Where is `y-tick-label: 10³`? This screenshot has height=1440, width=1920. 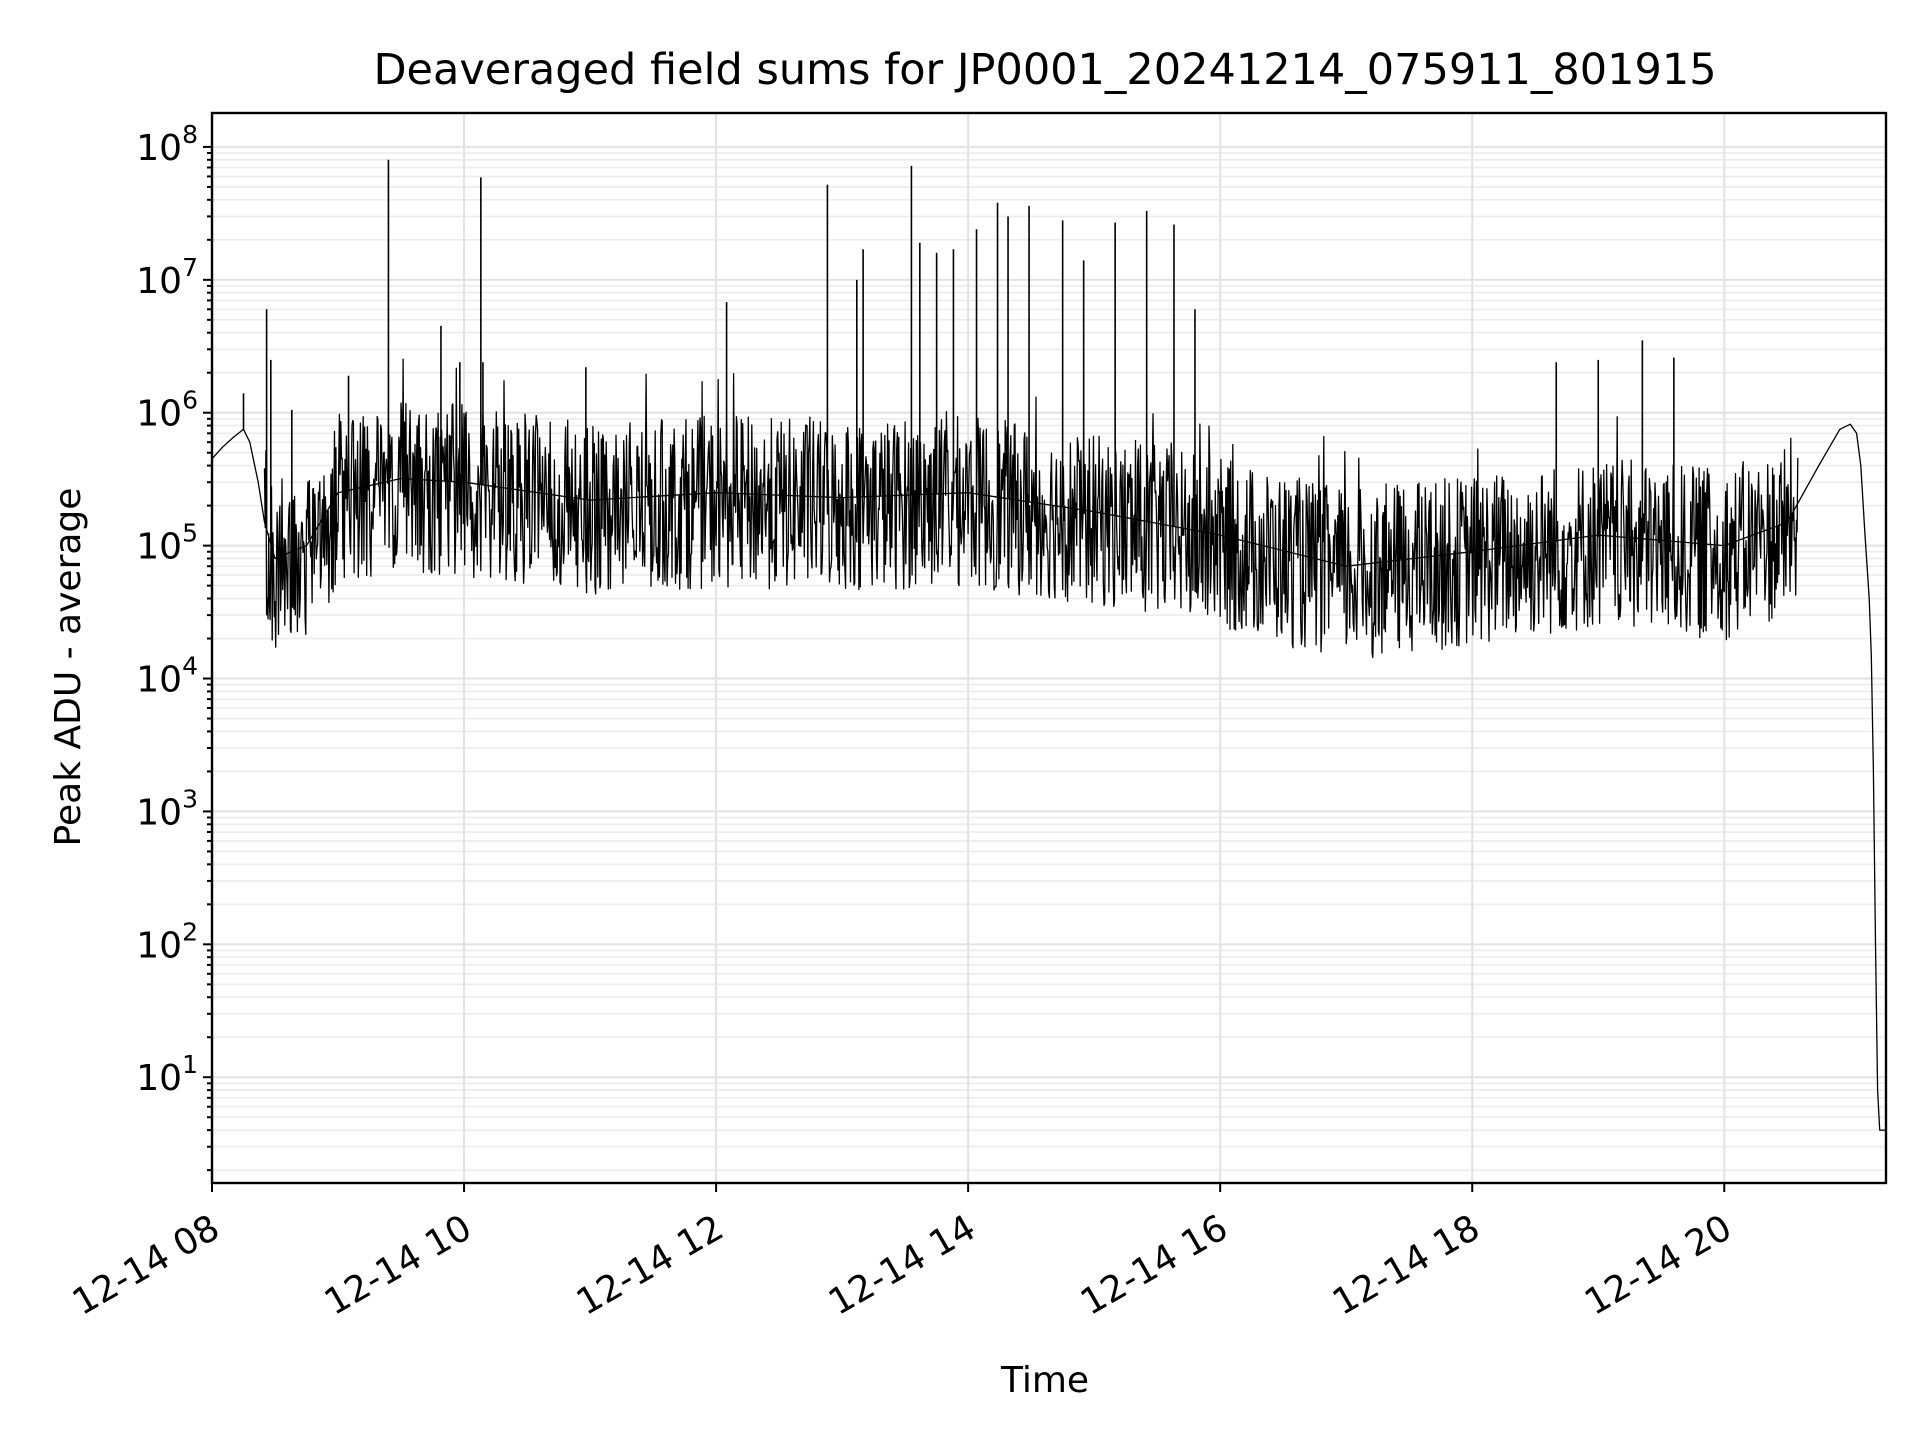
y-tick-label: 10³ is located at coordinates (167, 808).